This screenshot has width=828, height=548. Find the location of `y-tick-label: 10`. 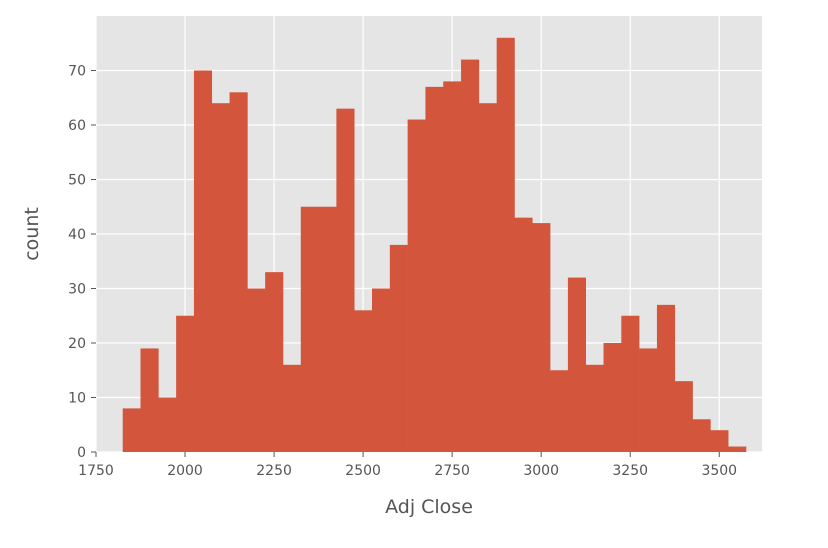

y-tick-label: 10 is located at coordinates (77, 399).